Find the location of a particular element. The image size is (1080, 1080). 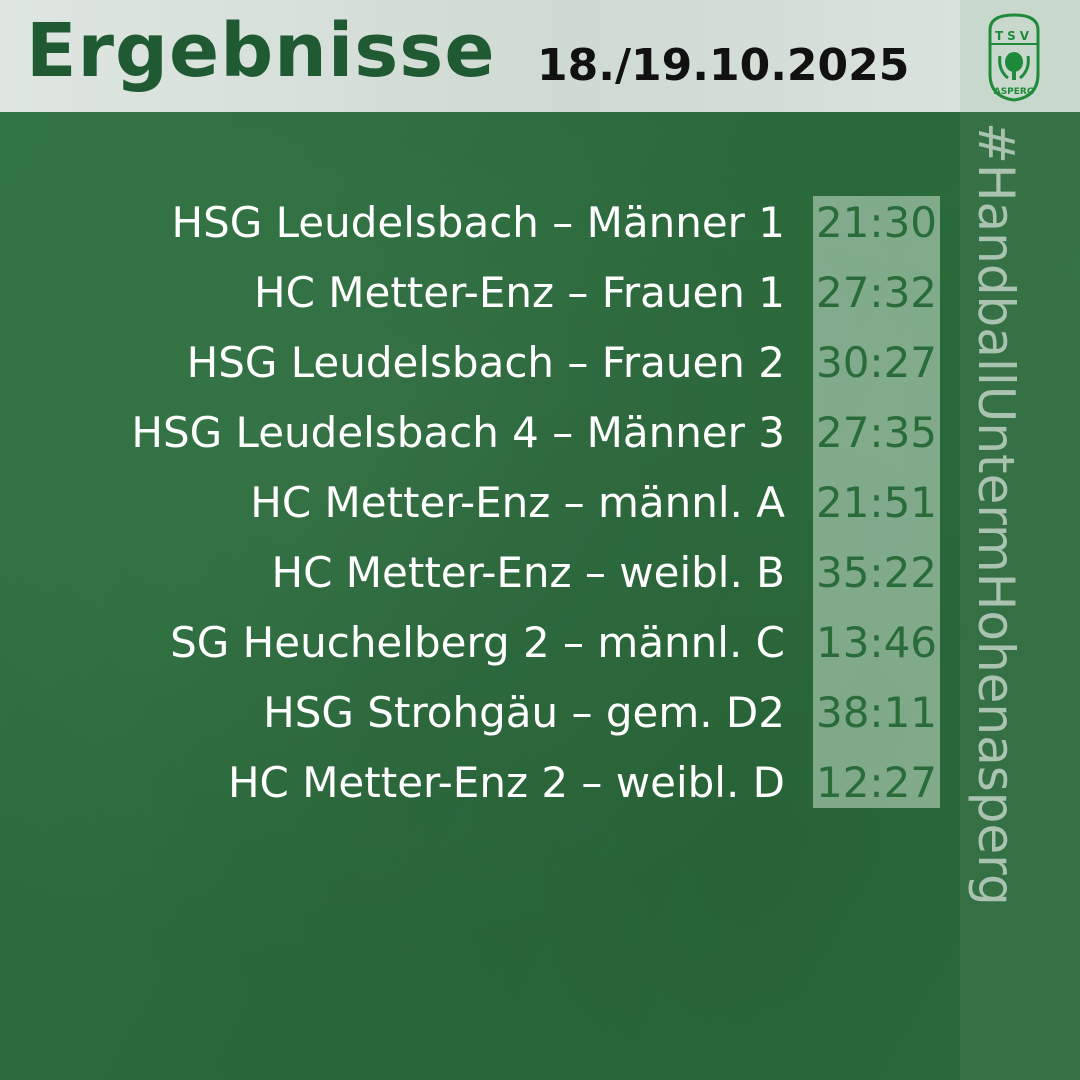

result-row: HC Metter-Enz – Frauen 1 27:32 is located at coordinates (540, 293).